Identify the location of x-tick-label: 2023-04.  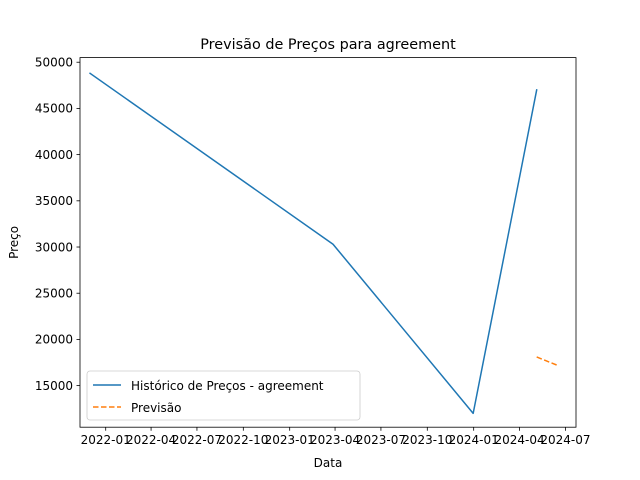
(335, 440).